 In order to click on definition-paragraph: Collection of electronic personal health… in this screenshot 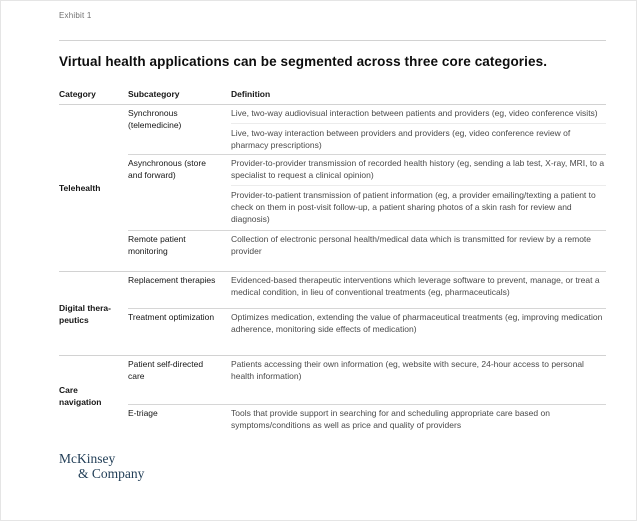, I will do `click(411, 245)`.